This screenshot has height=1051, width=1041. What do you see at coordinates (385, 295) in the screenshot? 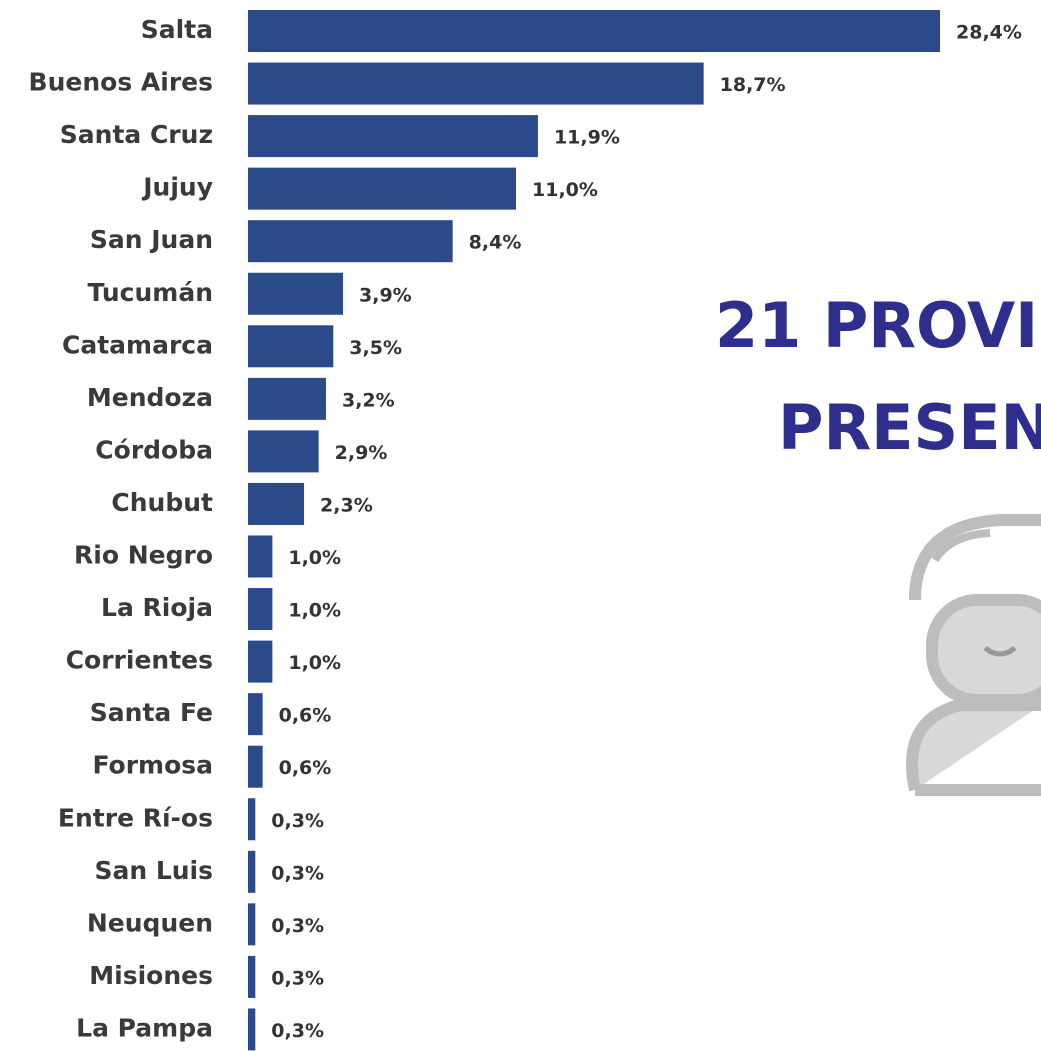
I see `data-label: 3,9%` at bounding box center [385, 295].